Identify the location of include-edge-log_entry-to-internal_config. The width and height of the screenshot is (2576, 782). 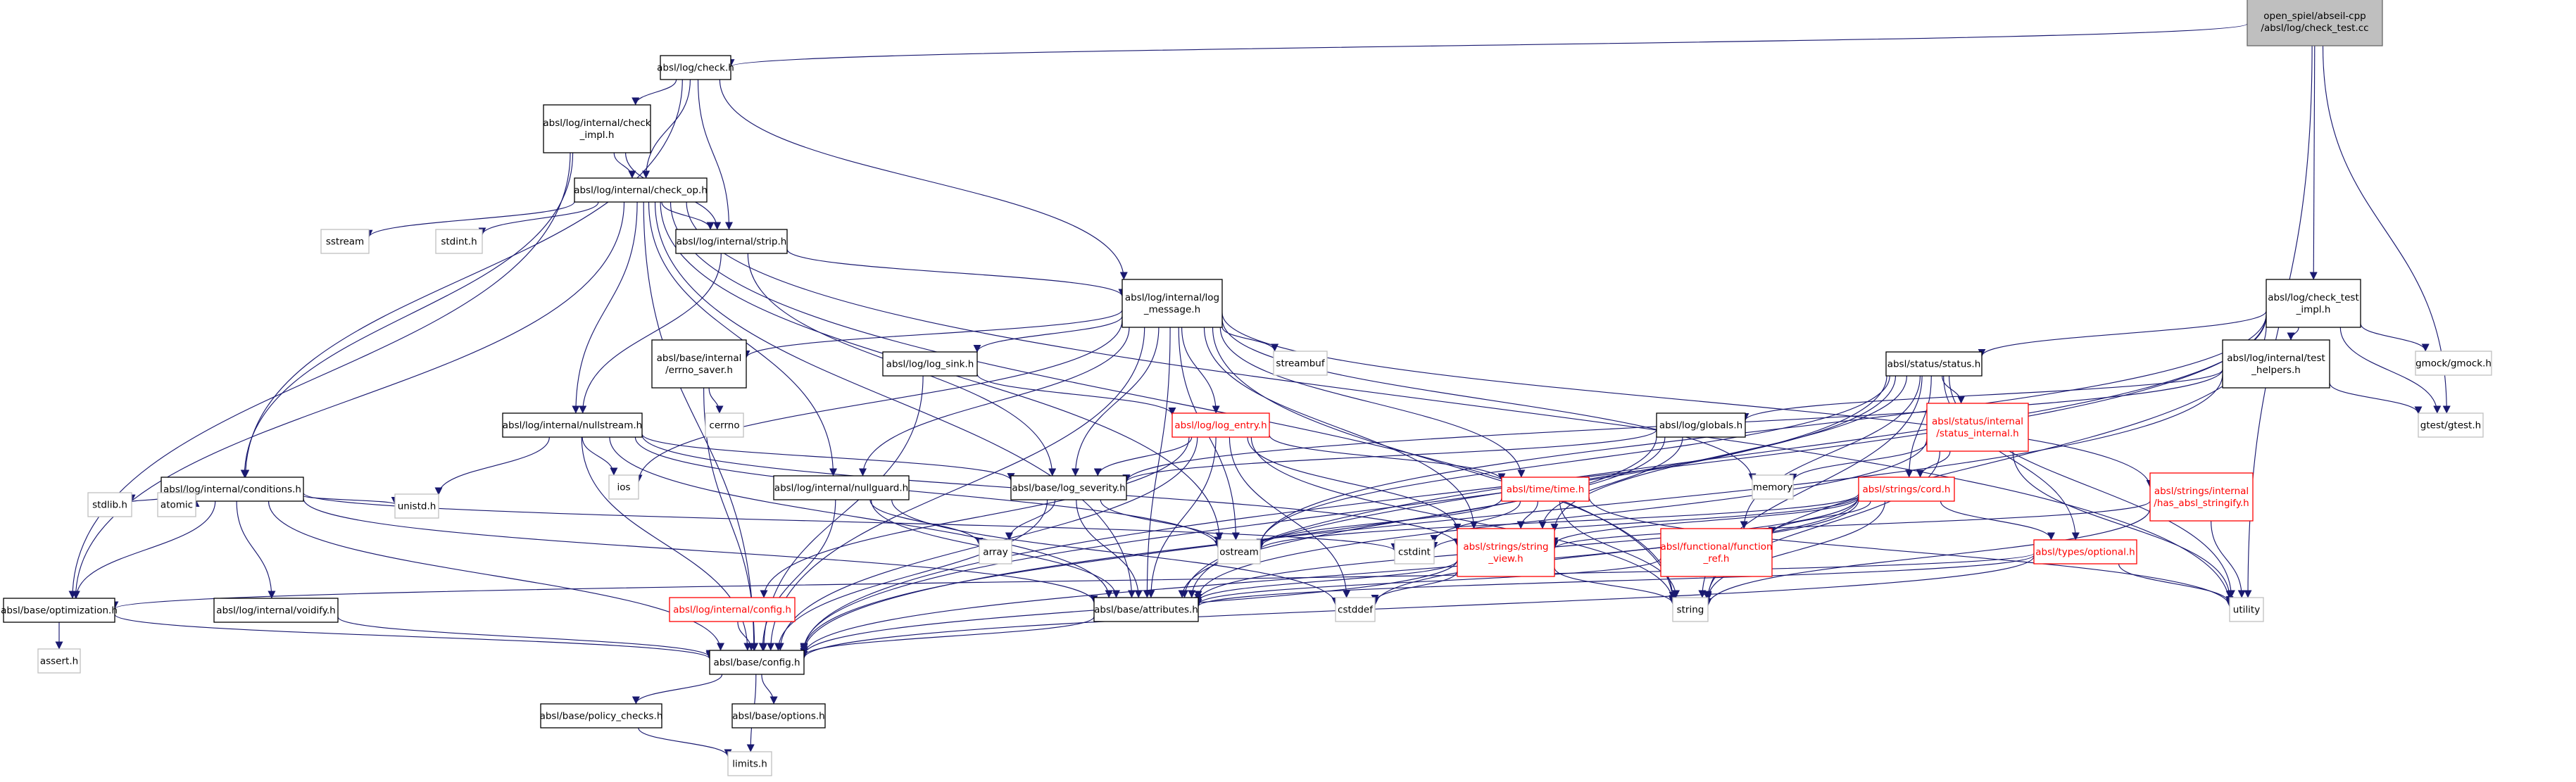
(975, 517).